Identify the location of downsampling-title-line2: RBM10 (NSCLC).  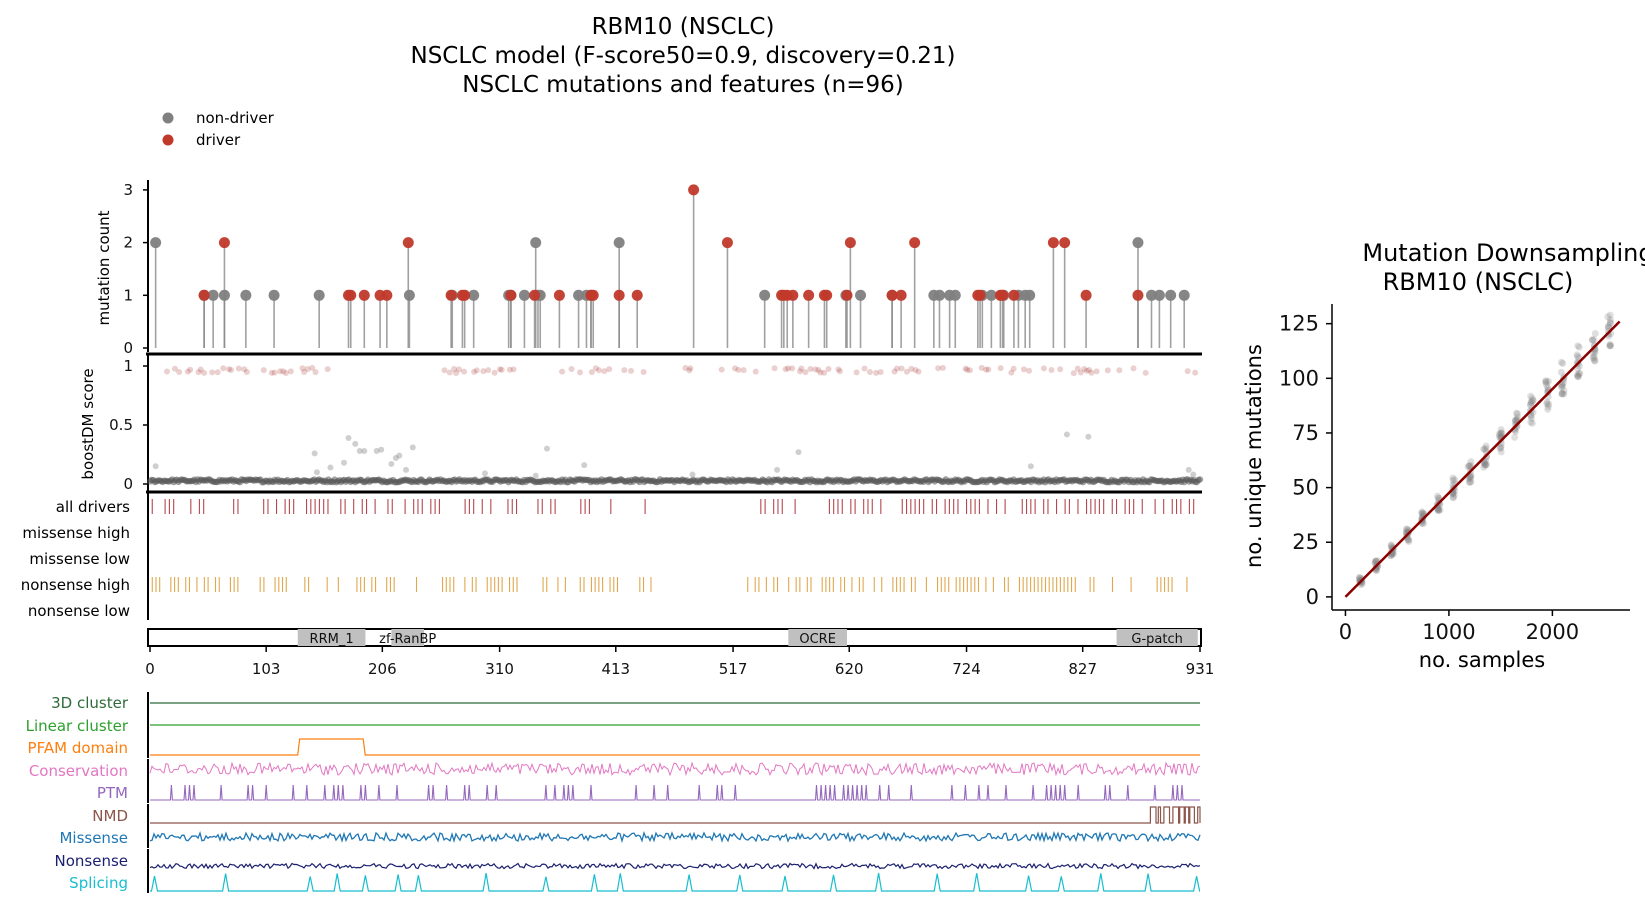
(1478, 282).